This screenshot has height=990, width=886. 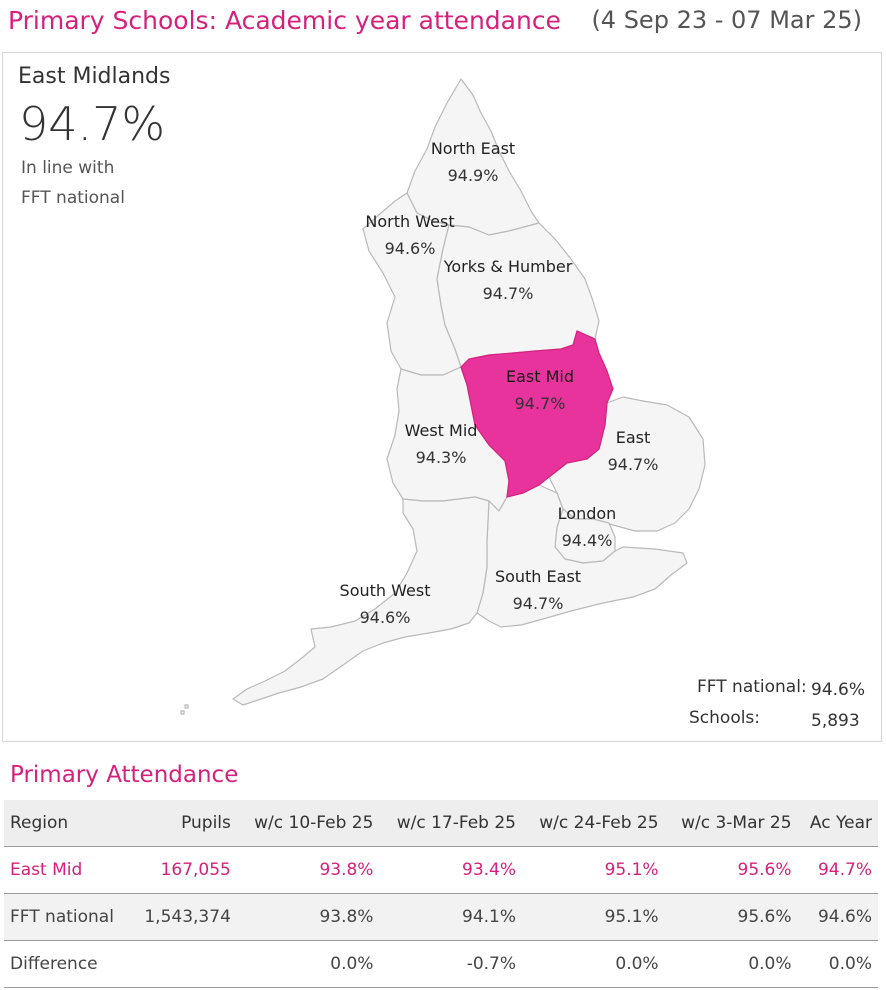 What do you see at coordinates (385, 604) in the screenshot?
I see `map-label-south-west: South West 94.6%` at bounding box center [385, 604].